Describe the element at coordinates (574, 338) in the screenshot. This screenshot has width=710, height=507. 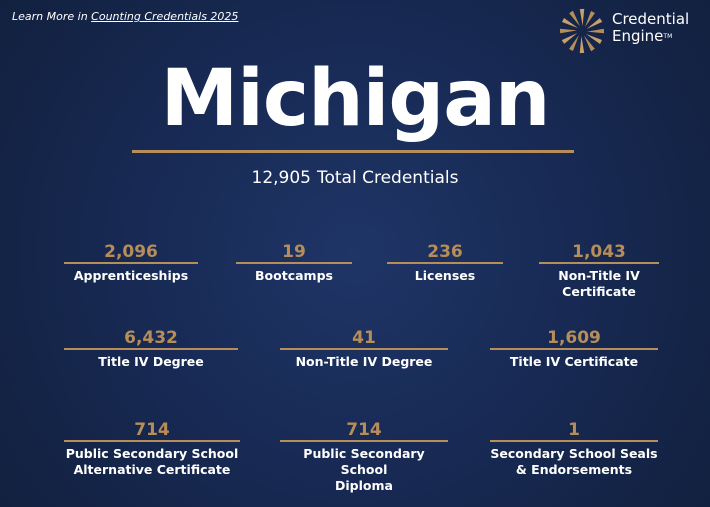
I see `stat-value: 1,609` at that location.